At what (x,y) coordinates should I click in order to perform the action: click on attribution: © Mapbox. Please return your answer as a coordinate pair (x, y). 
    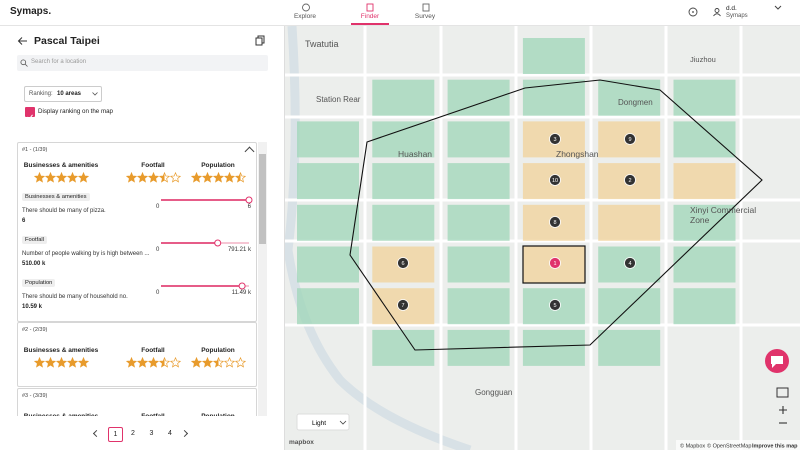
    Looking at the image, I should click on (692, 446).